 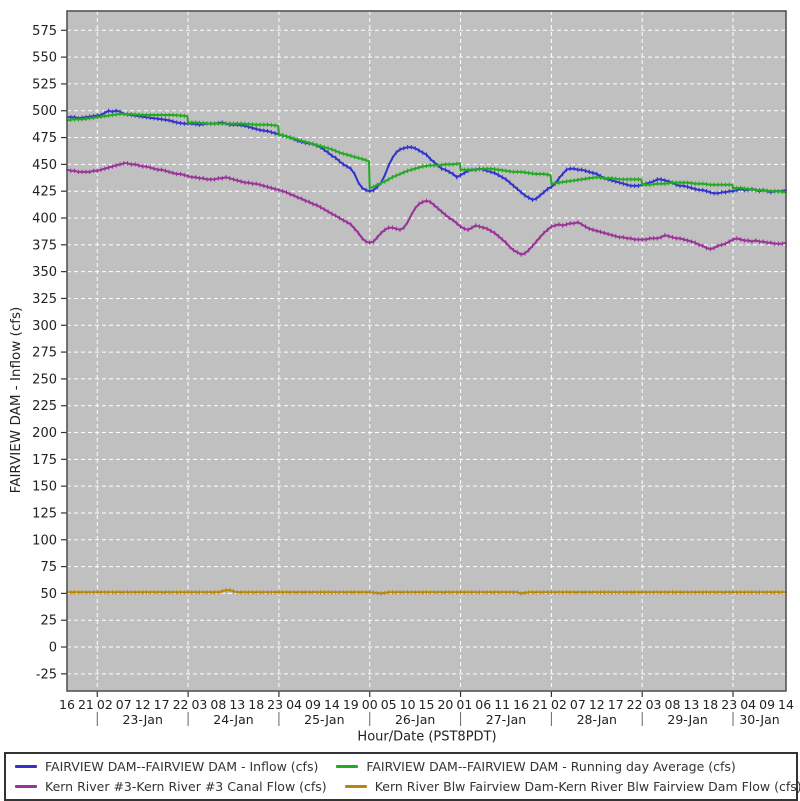 I want to click on y-tick-label: 425, so click(x=44, y=192).